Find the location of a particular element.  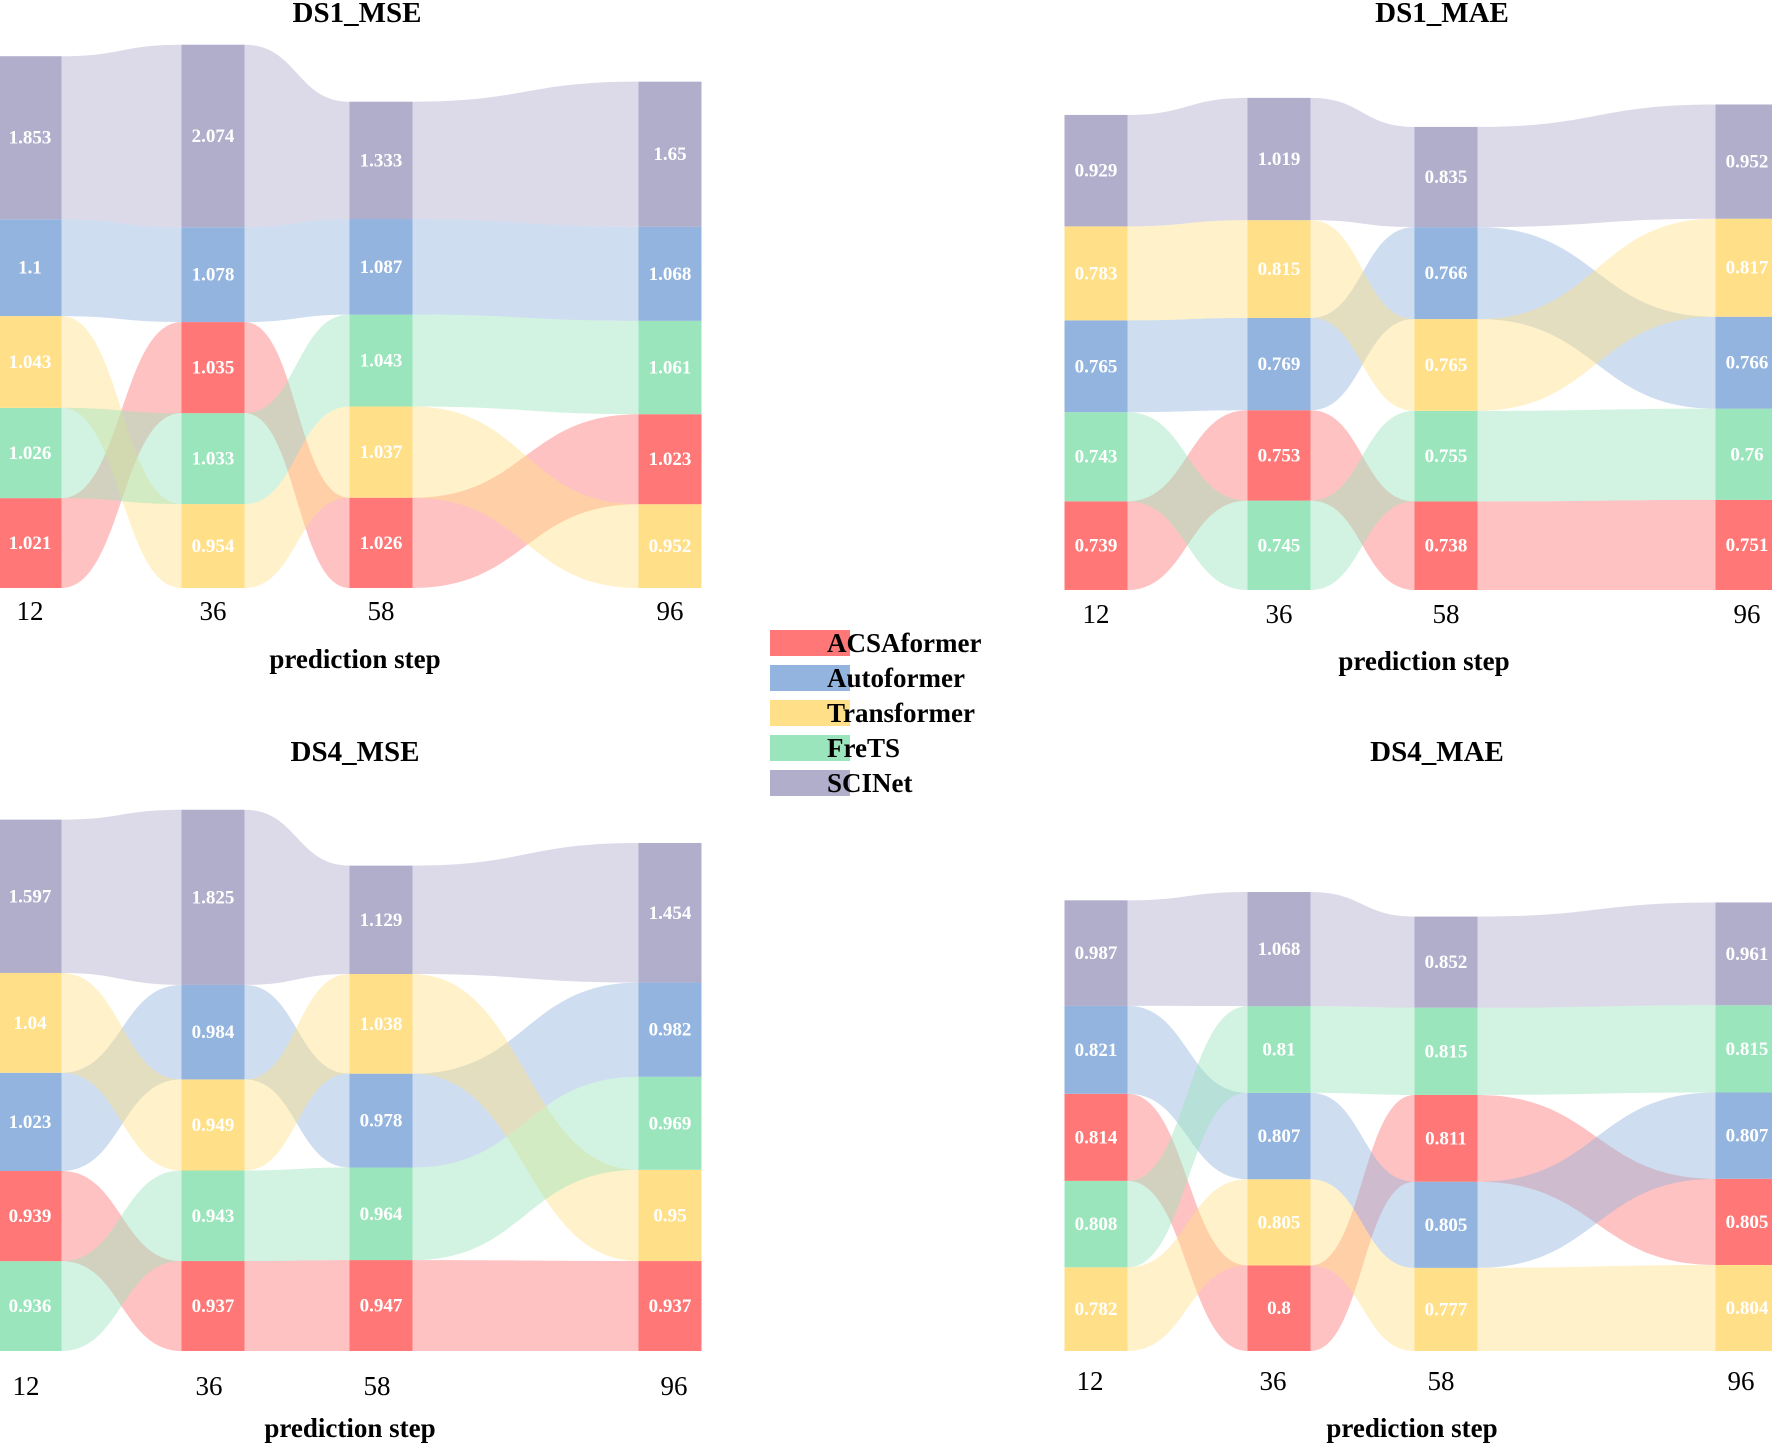

legend-label: Autoformer is located at coordinates (896, 678).